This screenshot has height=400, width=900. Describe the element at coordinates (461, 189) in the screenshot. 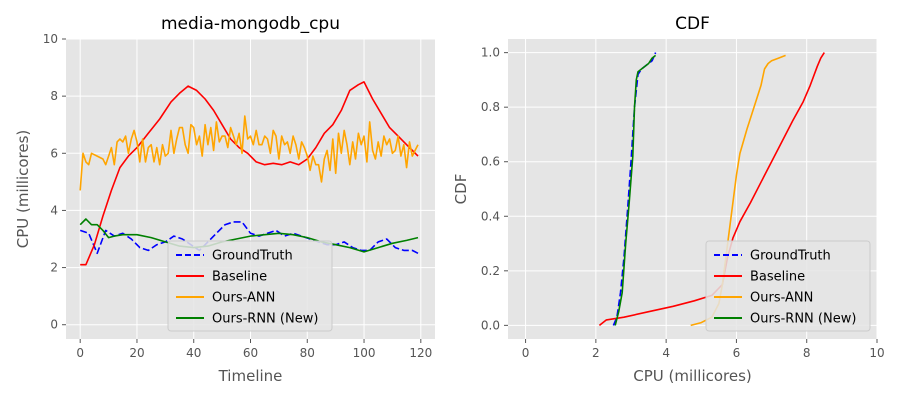

I see `y-axis-label: CDF` at that location.